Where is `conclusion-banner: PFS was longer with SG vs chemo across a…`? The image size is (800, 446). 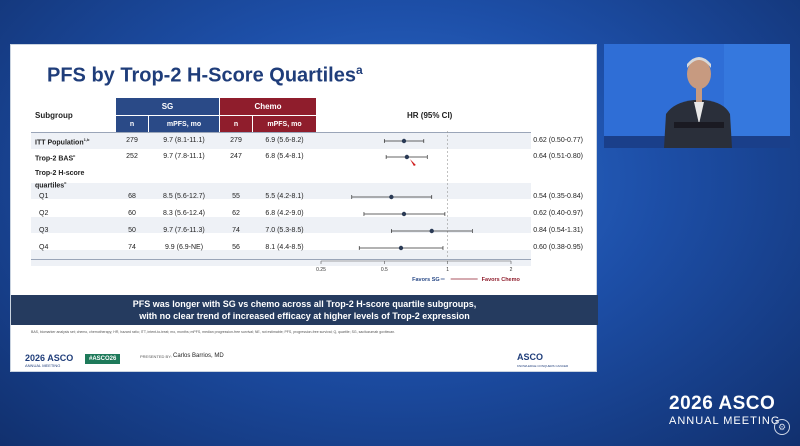
conclusion-banner: PFS was longer with SG vs chemo across a… is located at coordinates (304, 310).